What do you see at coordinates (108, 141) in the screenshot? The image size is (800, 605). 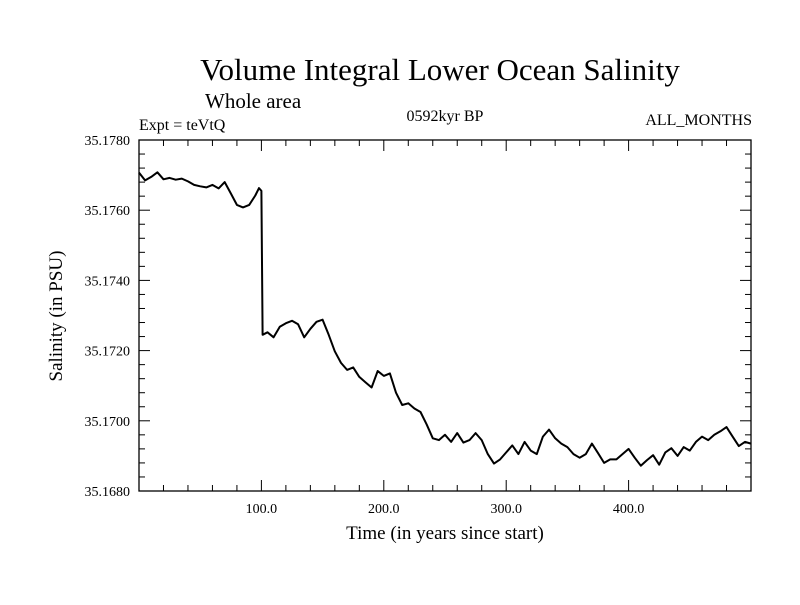 I see `y-tick-label: 35.1780` at bounding box center [108, 141].